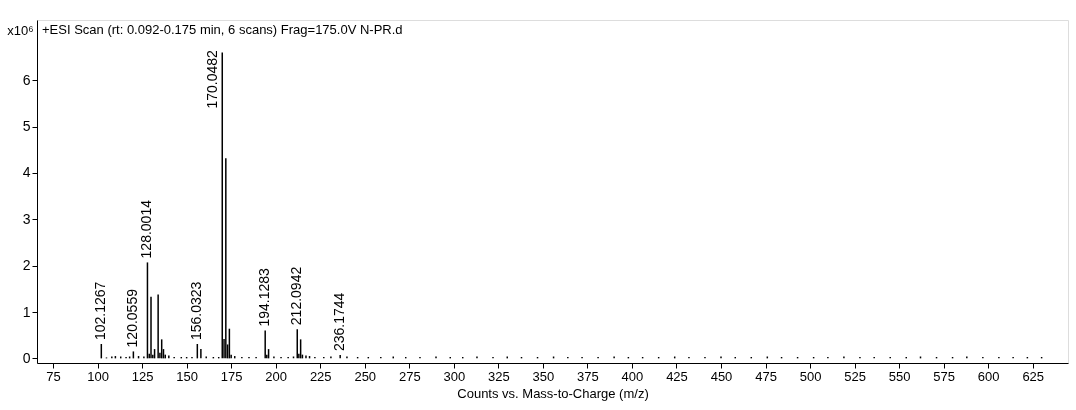 The image size is (1076, 410). What do you see at coordinates (142, 376) in the screenshot?
I see `x-tick-label: 125` at bounding box center [142, 376].